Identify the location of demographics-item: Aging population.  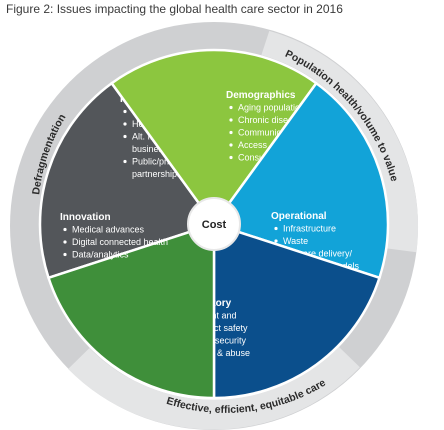
(271, 108).